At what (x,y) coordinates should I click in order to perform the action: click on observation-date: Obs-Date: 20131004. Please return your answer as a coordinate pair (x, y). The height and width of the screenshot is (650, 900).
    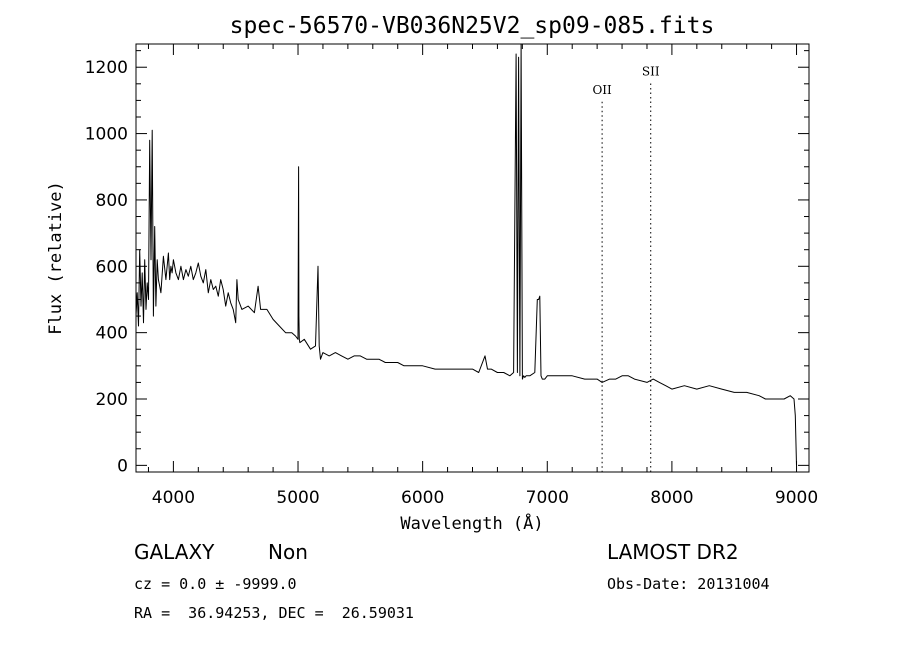
    Looking at the image, I should click on (688, 584).